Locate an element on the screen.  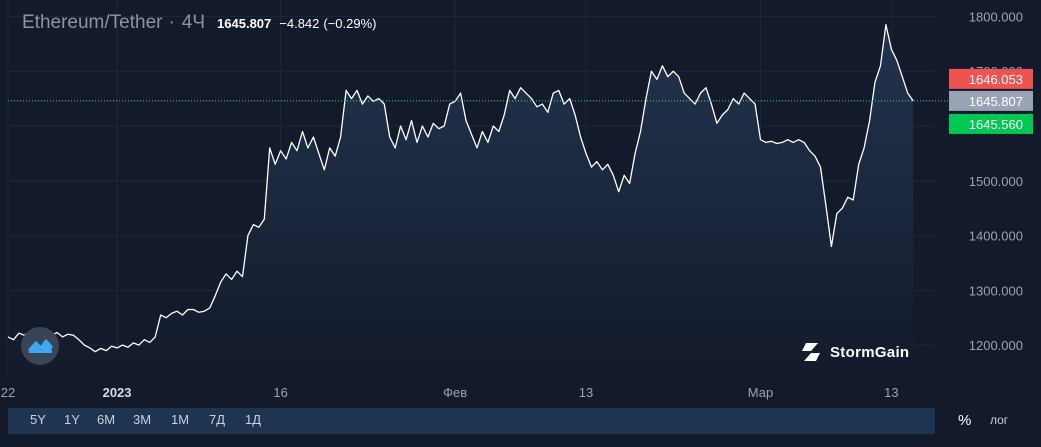
ask-price-label-text: 1646.053 is located at coordinates (996, 79).